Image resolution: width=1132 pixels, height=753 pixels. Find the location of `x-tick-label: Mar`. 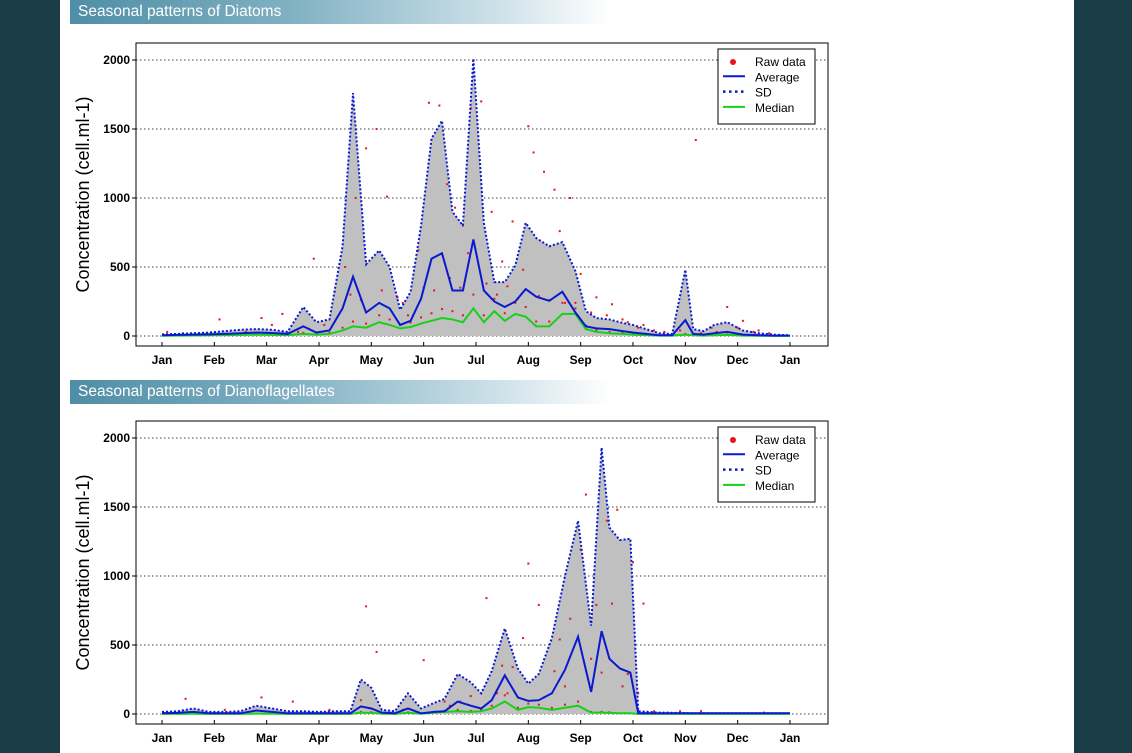

x-tick-label: Mar is located at coordinates (267, 360).